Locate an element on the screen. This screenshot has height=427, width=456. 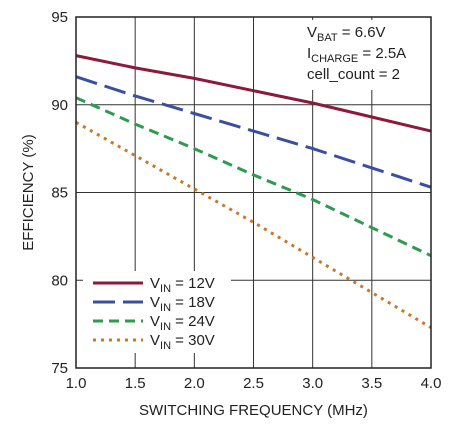
annotation-vbat-main: V is located at coordinates (312, 32).